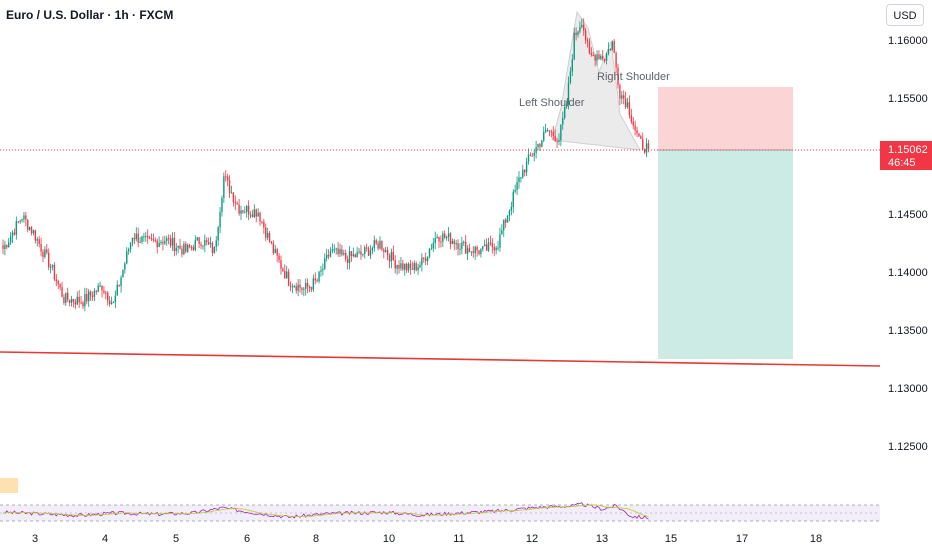 The width and height of the screenshot is (932, 555). What do you see at coordinates (532, 539) in the screenshot?
I see `x-tick-label: 12` at bounding box center [532, 539].